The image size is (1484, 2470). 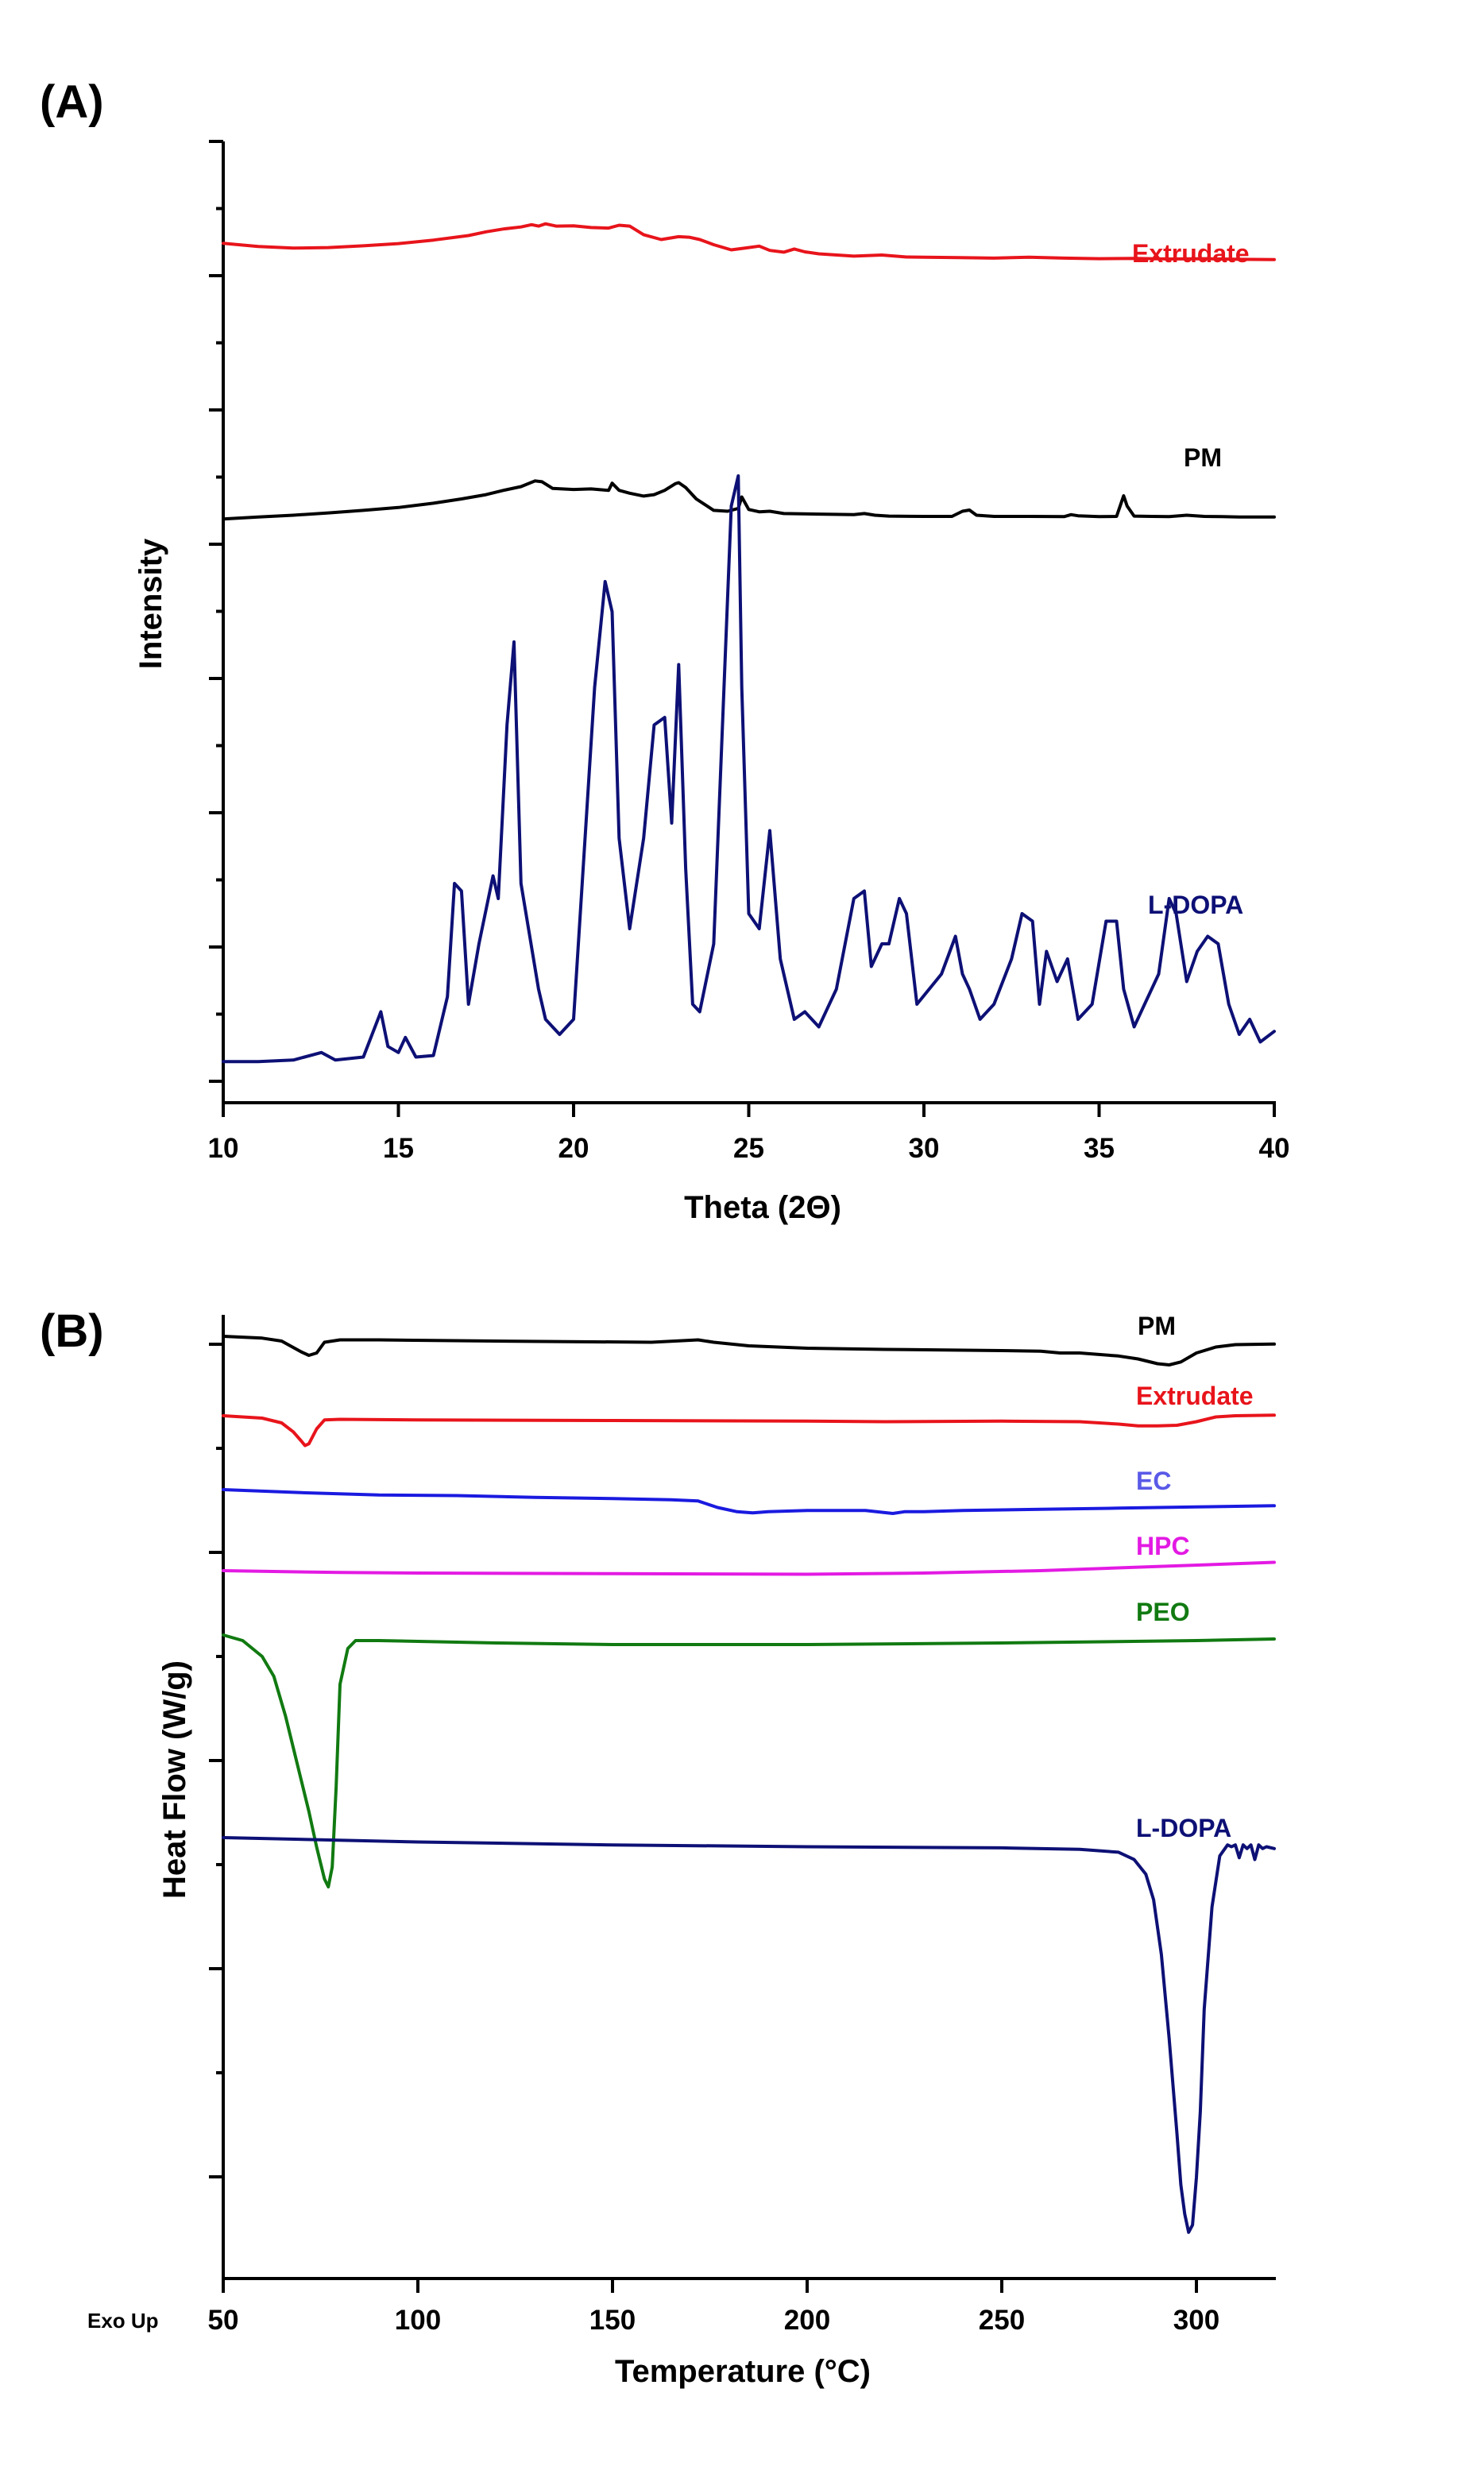 I want to click on x-tick-label: 250, so click(x=1002, y=2320).